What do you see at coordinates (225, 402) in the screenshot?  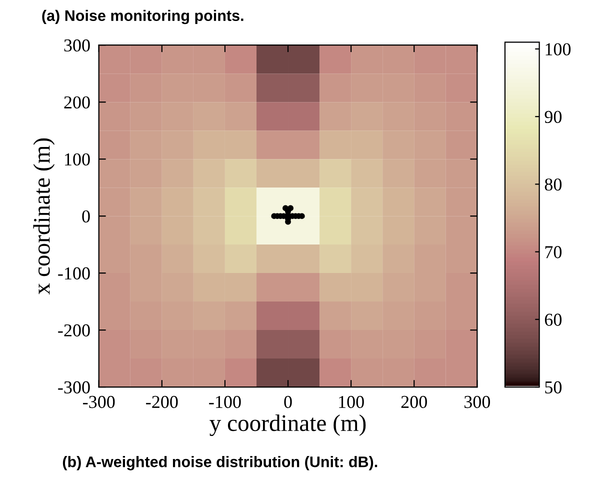 I see `x-tick-label: -100` at bounding box center [225, 402].